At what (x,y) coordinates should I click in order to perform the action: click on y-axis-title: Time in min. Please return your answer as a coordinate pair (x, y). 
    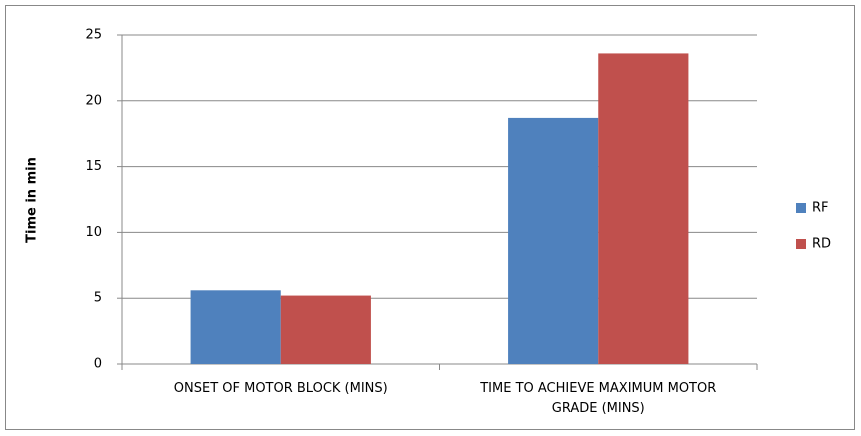
    Looking at the image, I should click on (32, 200).